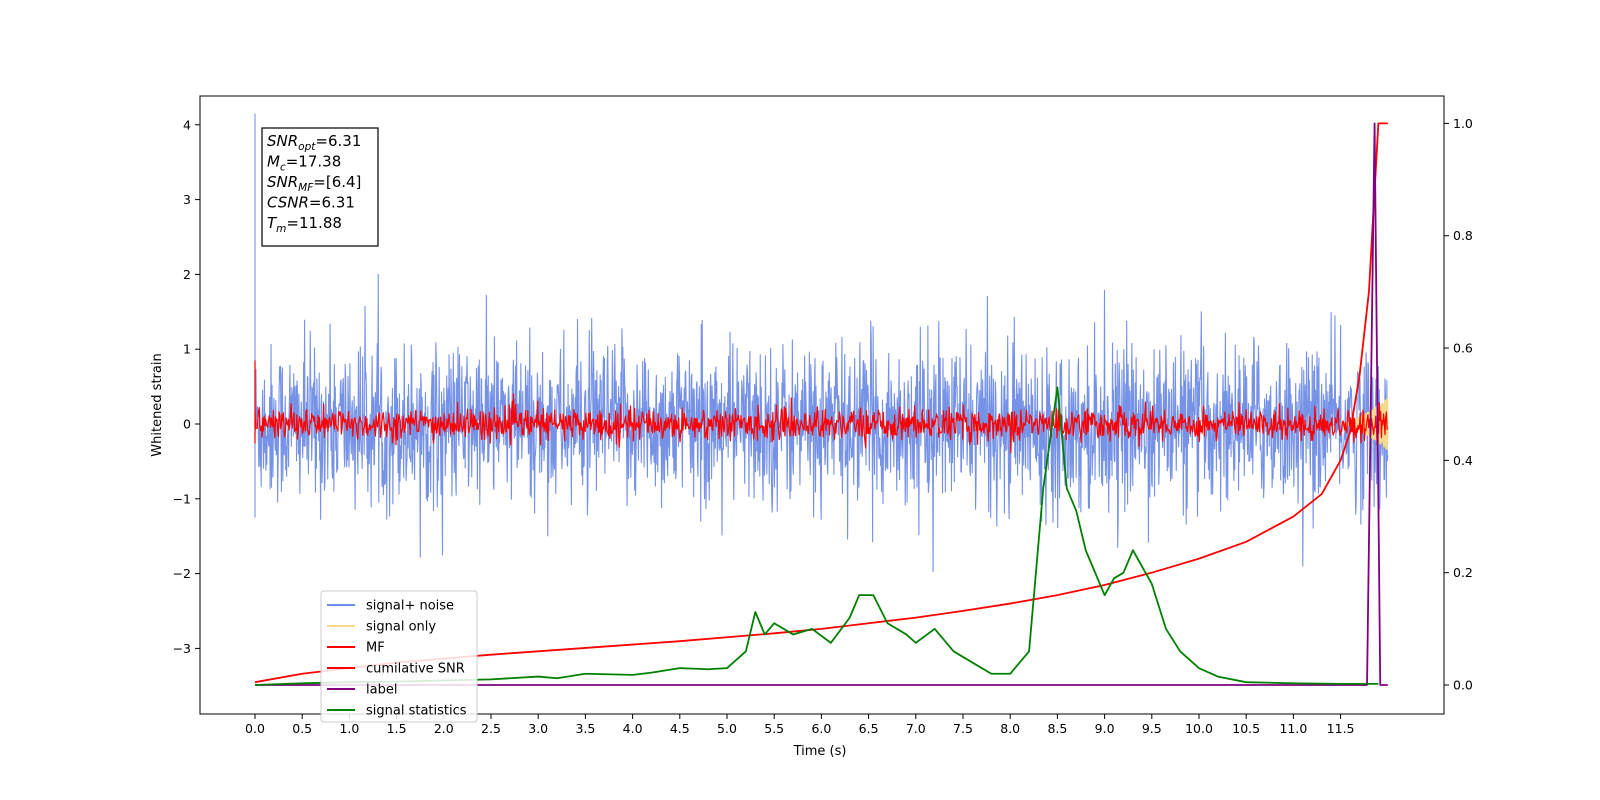 The image size is (1600, 800). What do you see at coordinates (1010, 728) in the screenshot?
I see `x-tick-label: 8.0` at bounding box center [1010, 728].